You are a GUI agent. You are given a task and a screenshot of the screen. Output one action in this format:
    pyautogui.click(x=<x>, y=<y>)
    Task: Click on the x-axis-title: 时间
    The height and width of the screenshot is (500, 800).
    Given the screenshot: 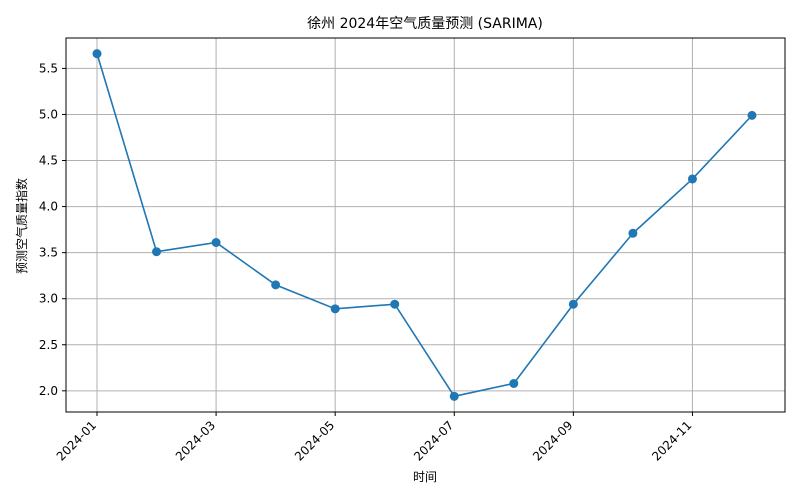 What is the action you would take?
    pyautogui.click(x=425, y=477)
    